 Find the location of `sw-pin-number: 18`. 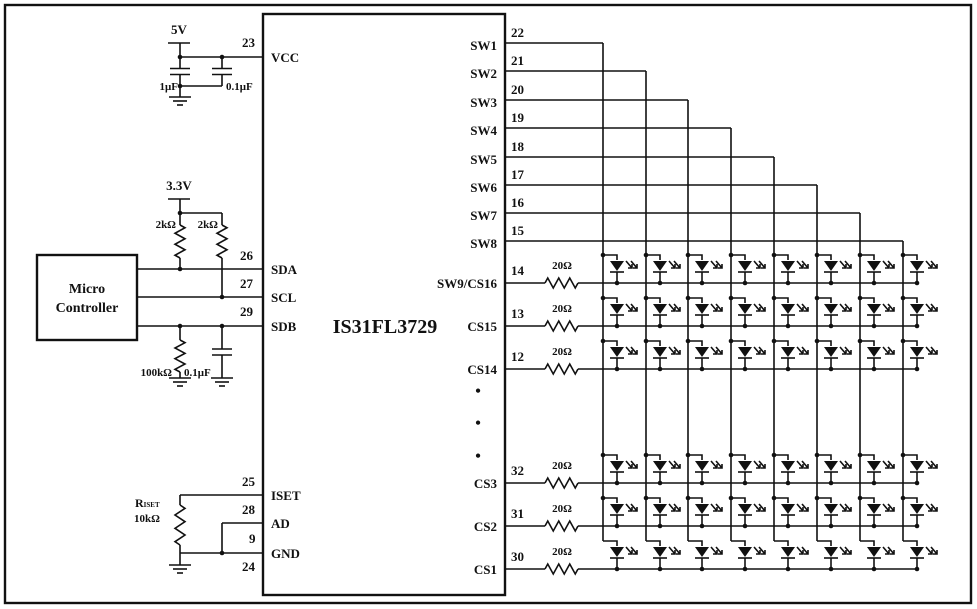

sw-pin-number: 18 is located at coordinates (518, 146).